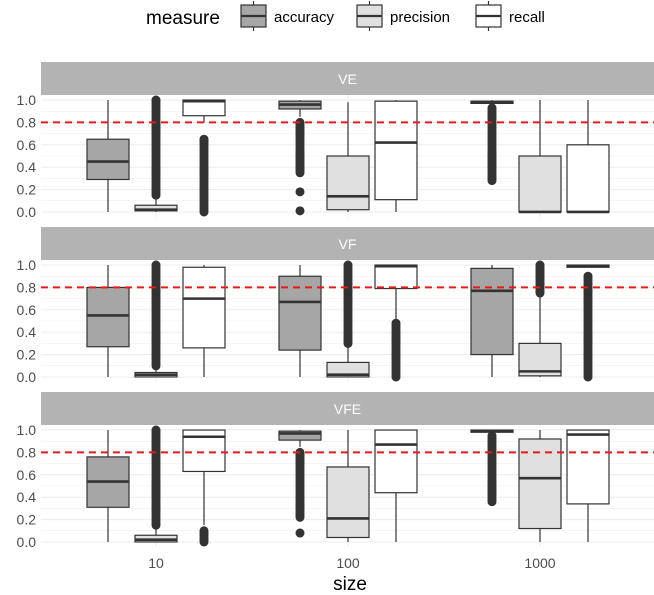 The height and width of the screenshot is (595, 654). Describe the element at coordinates (420, 17) in the screenshot. I see `legend-label-precision: precision` at that location.